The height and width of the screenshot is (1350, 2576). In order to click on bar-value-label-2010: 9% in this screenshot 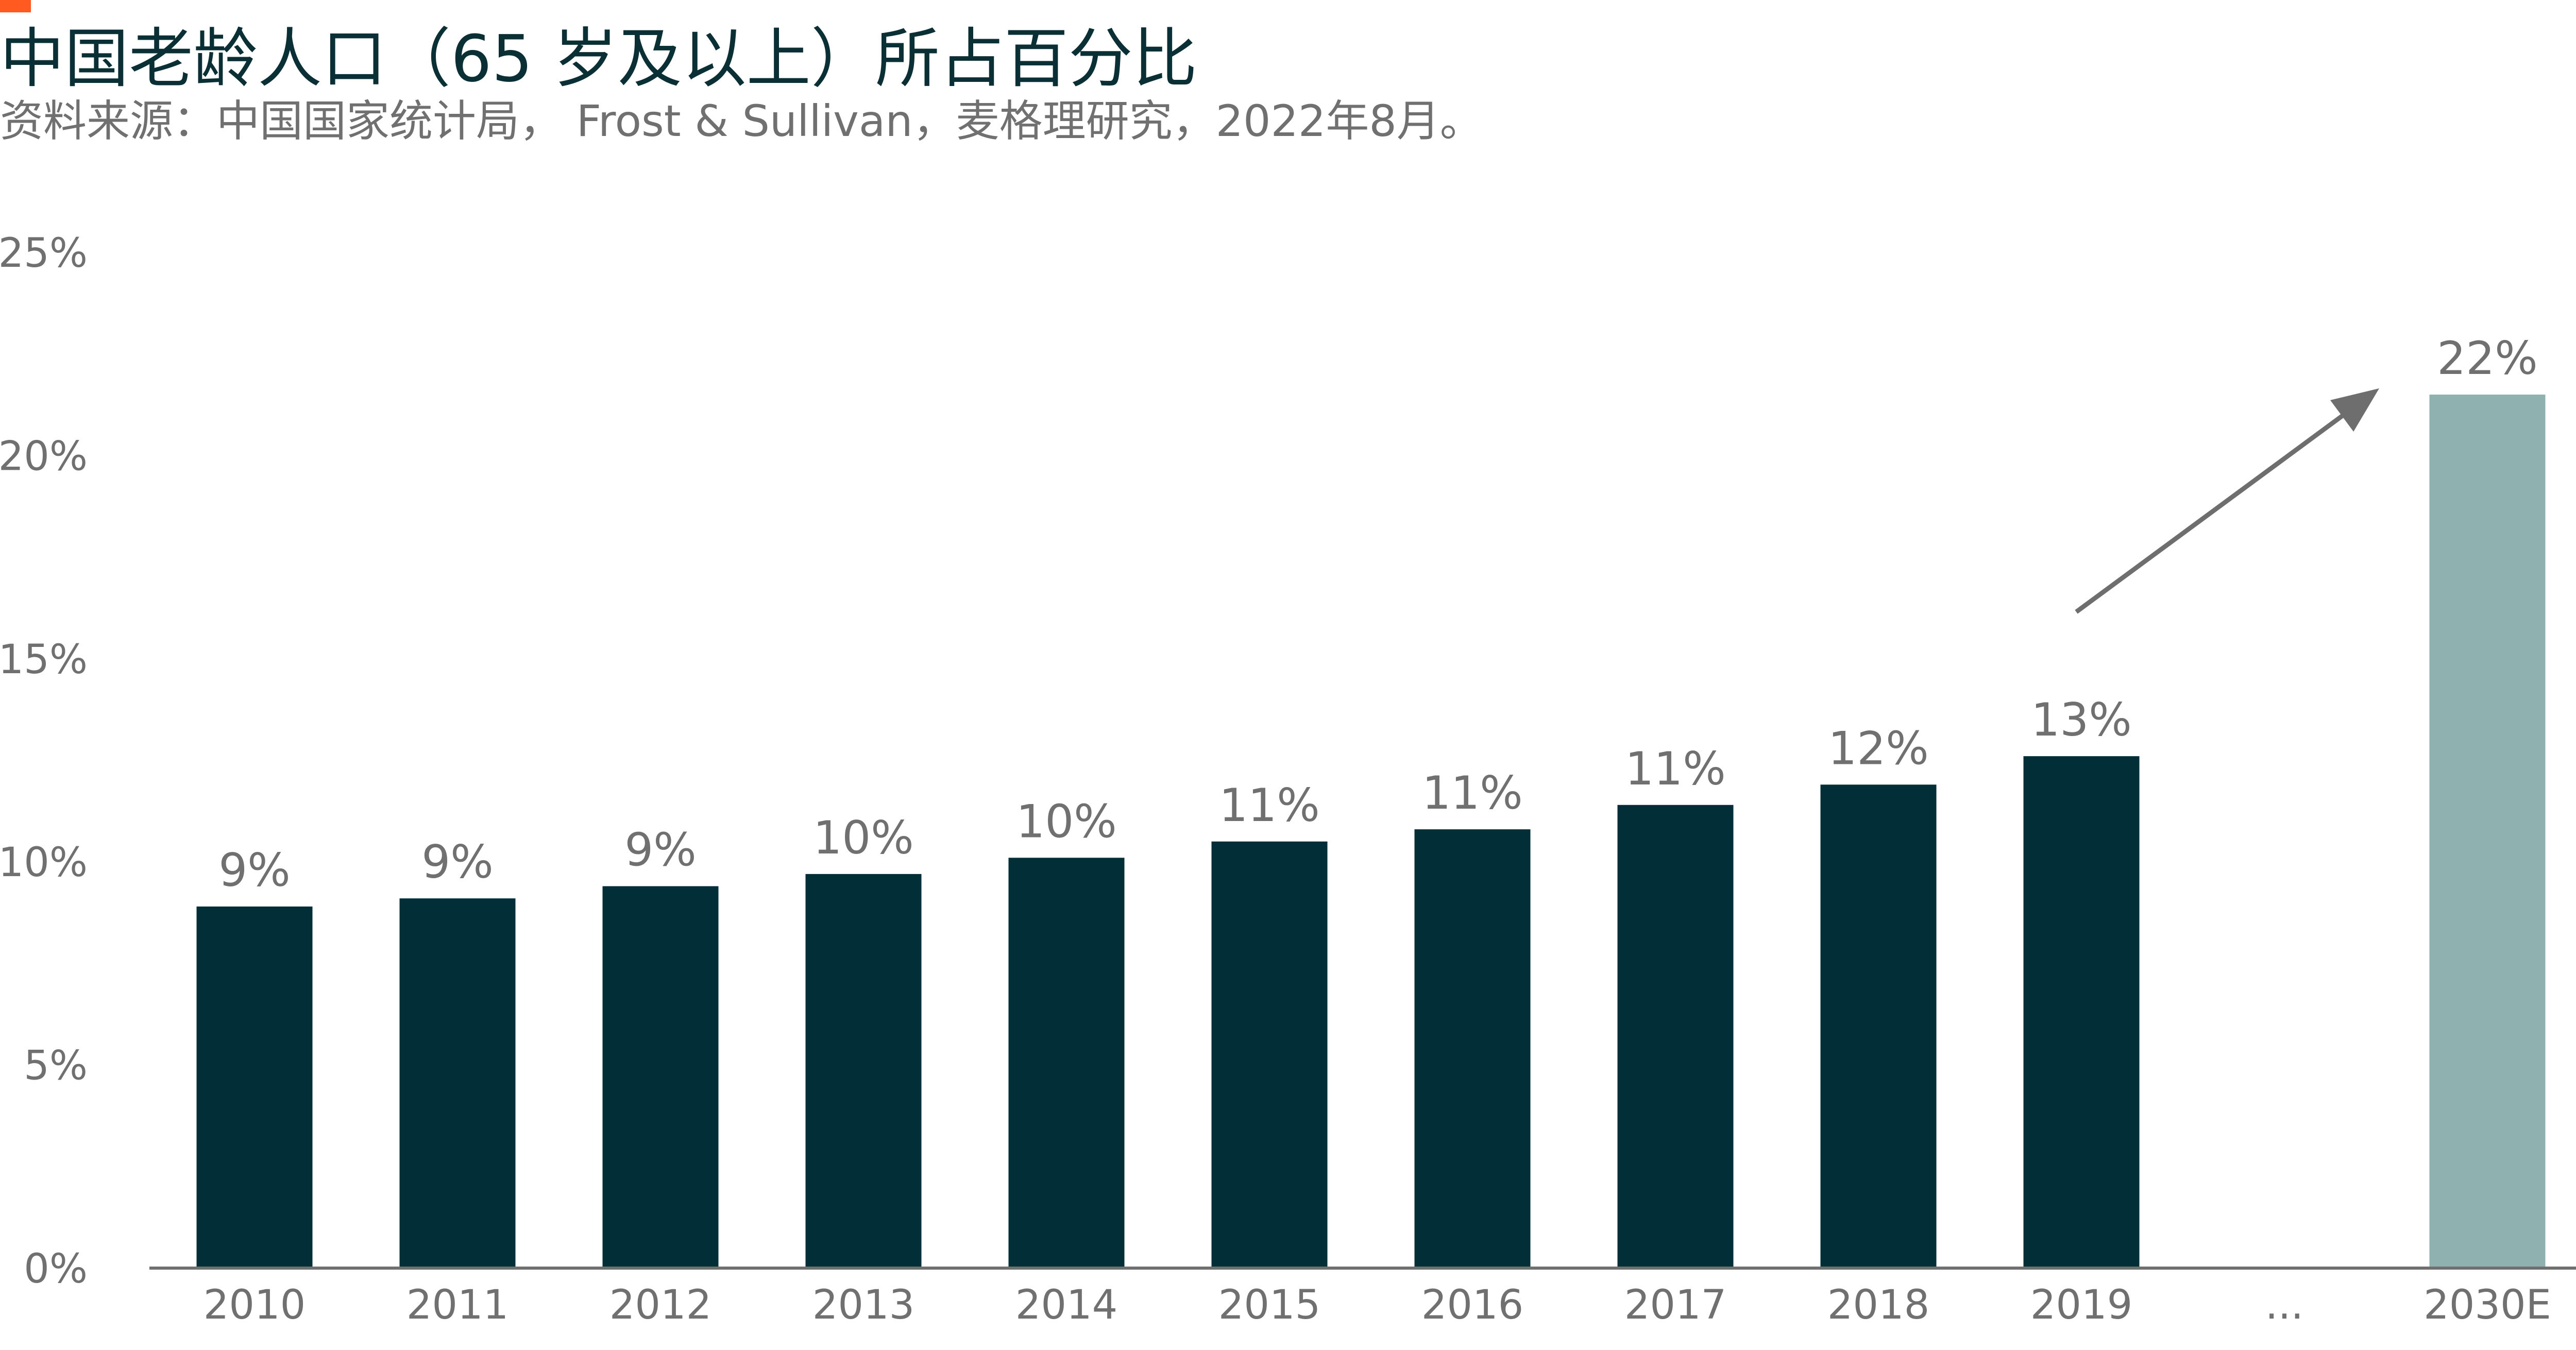, I will do `click(254, 870)`.